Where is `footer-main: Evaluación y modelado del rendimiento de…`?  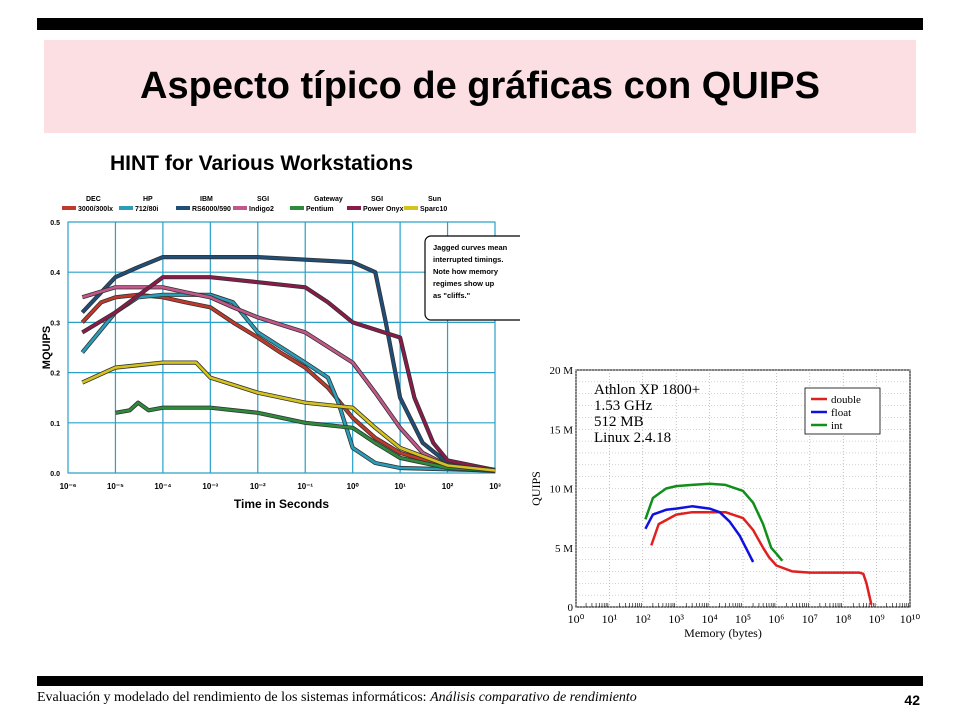 footer-main: Evaluación y modelado del rendimiento de… is located at coordinates (232, 697).